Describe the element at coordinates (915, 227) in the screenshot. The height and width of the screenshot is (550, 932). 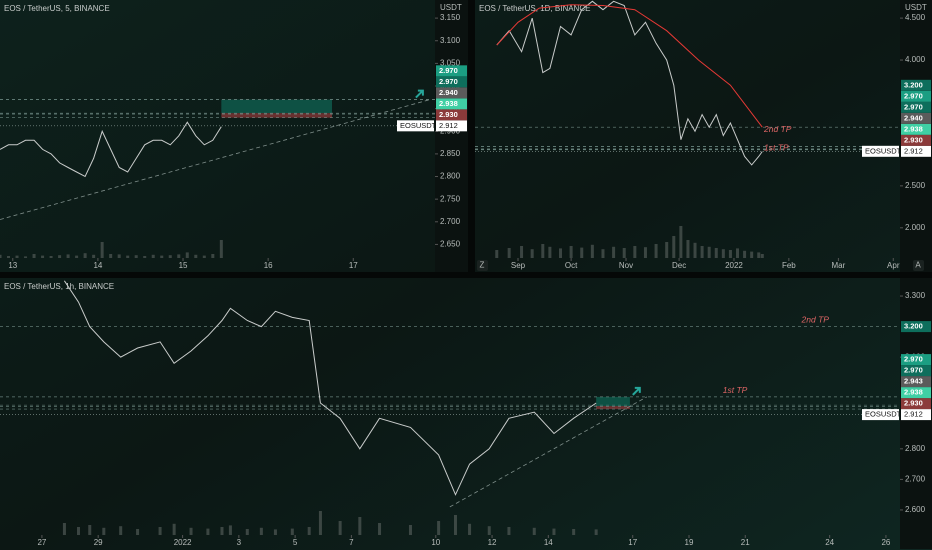
I see `y-tick-label: 2.000` at that location.